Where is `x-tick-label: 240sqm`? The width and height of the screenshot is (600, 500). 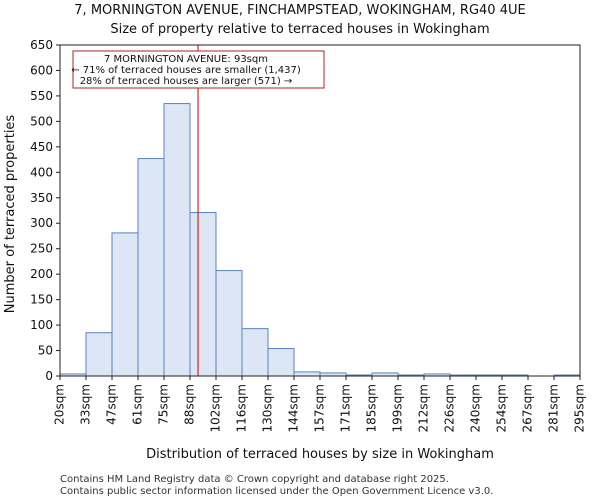 x-tick-label: 240sqm is located at coordinates (476, 408).